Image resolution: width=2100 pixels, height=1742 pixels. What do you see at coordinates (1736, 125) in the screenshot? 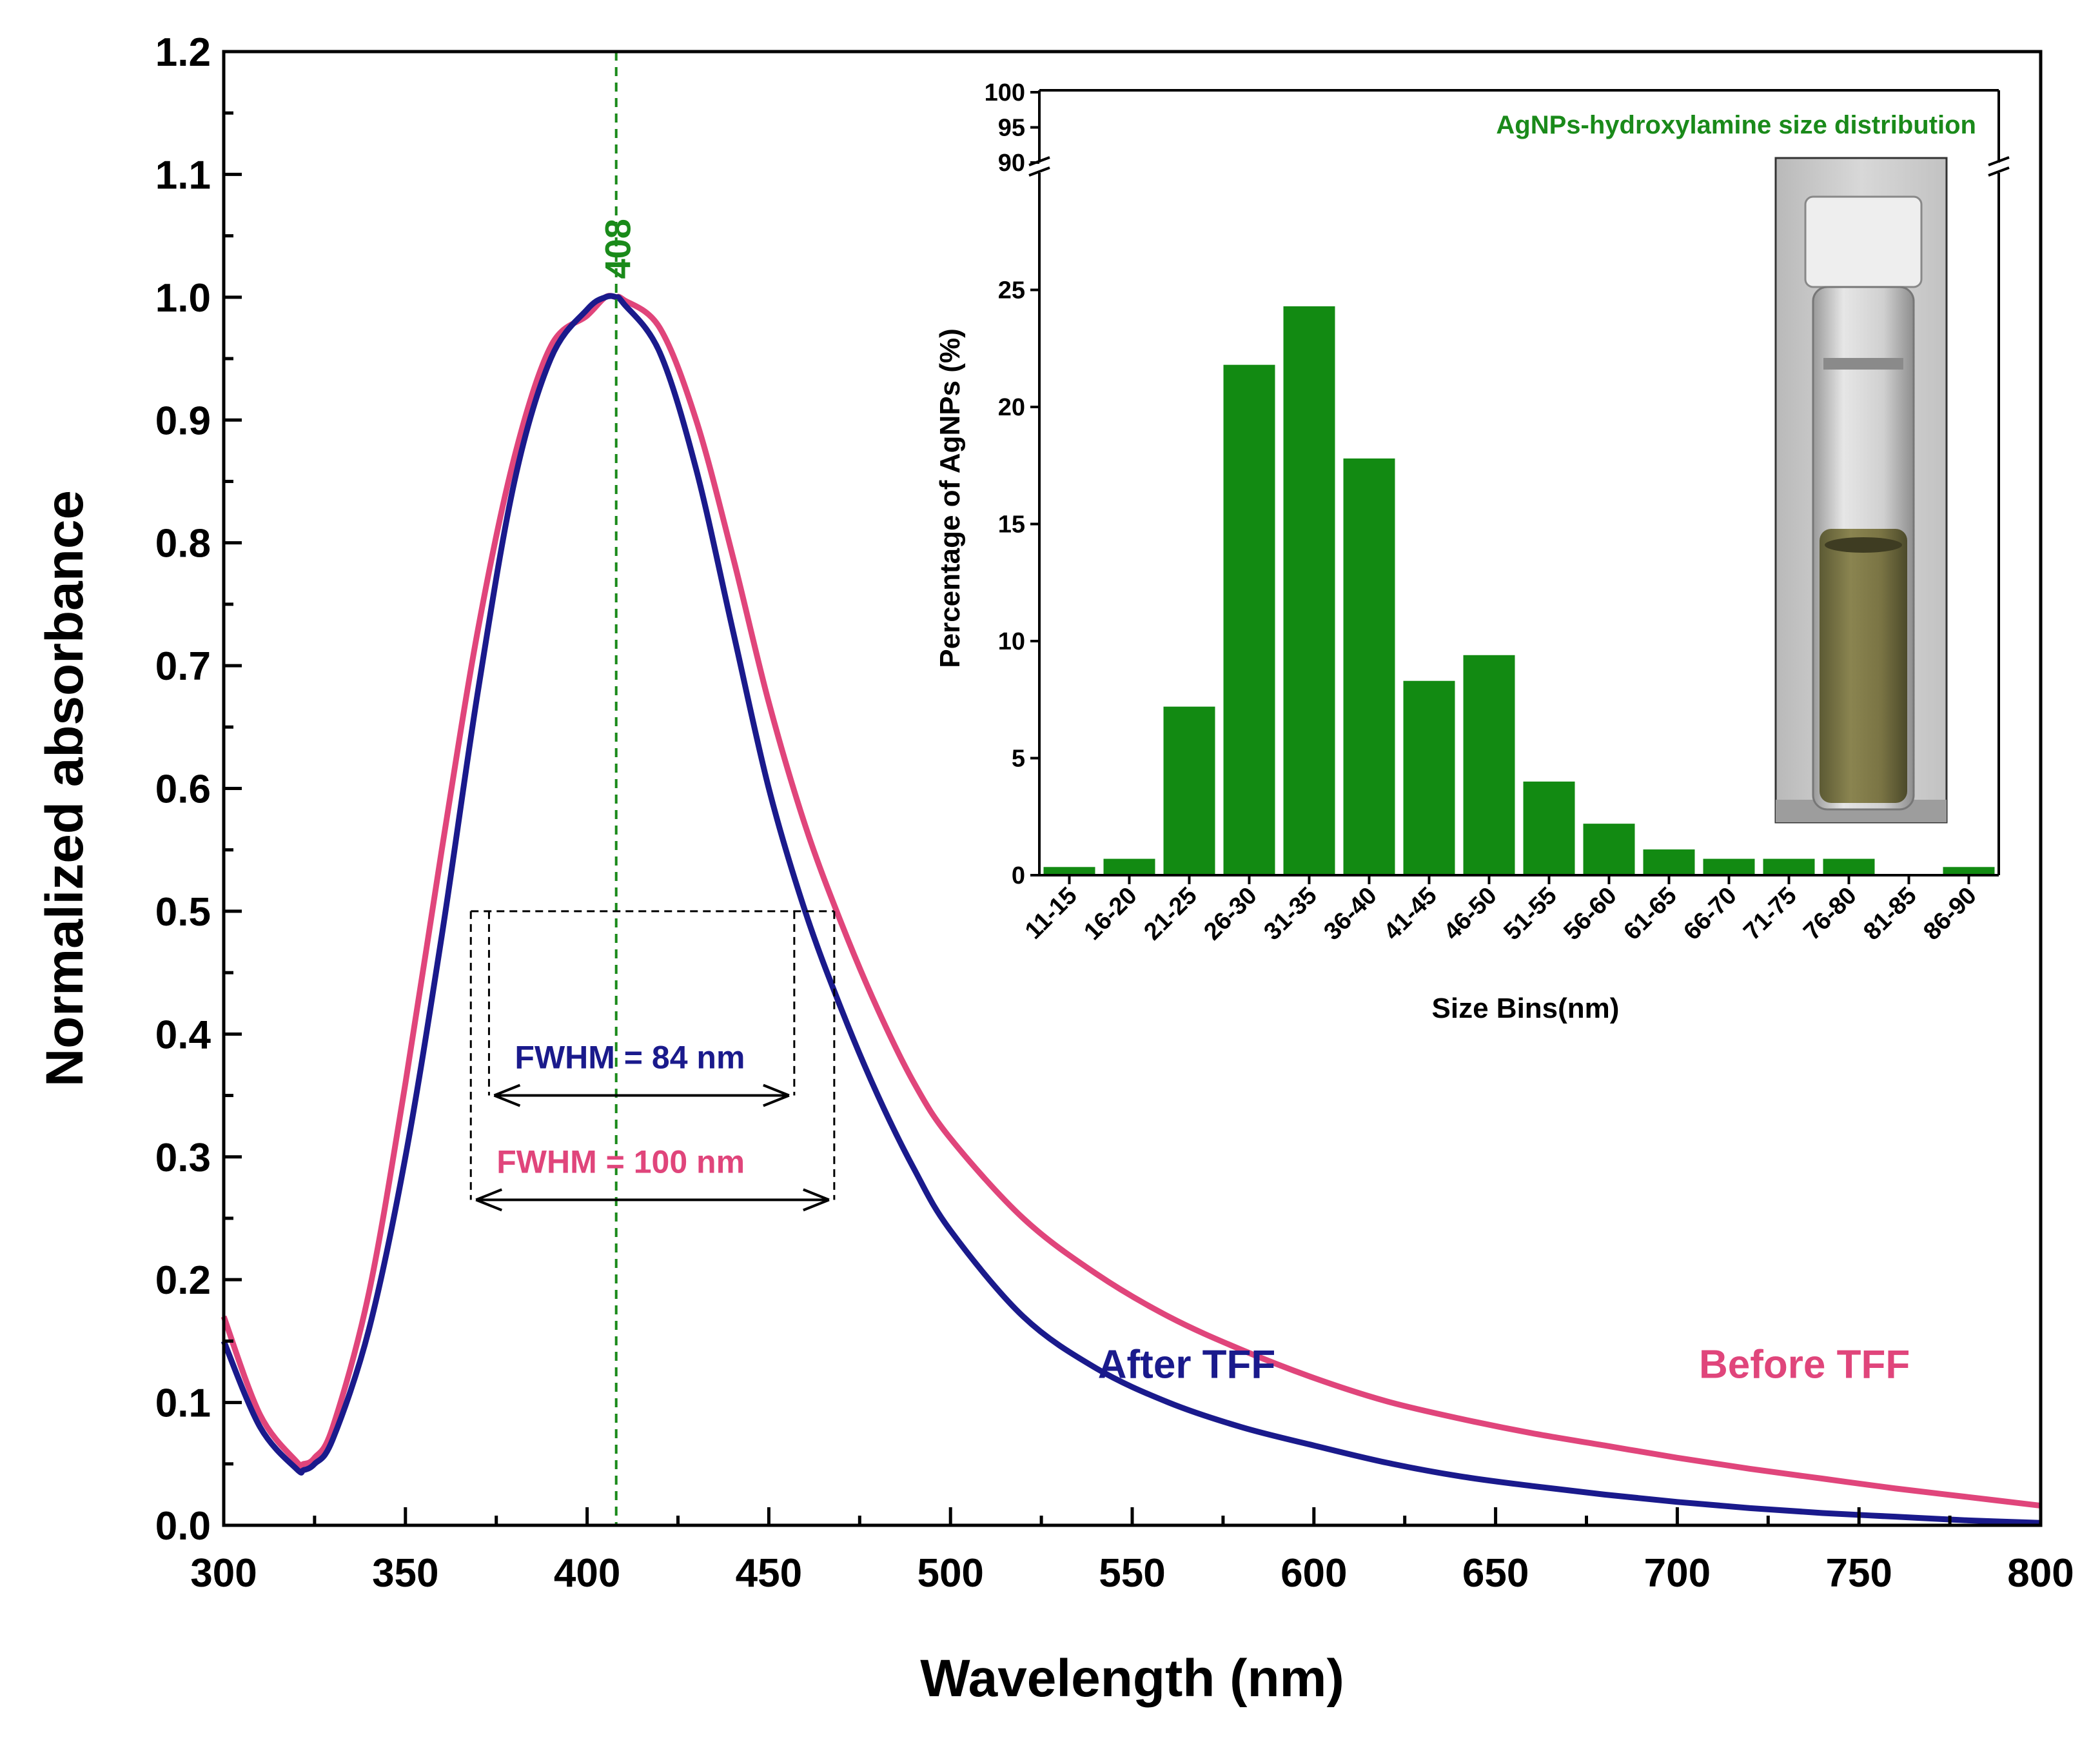
I see `inset-title: AgNPs-hydroxylamine size distribution` at bounding box center [1736, 125].